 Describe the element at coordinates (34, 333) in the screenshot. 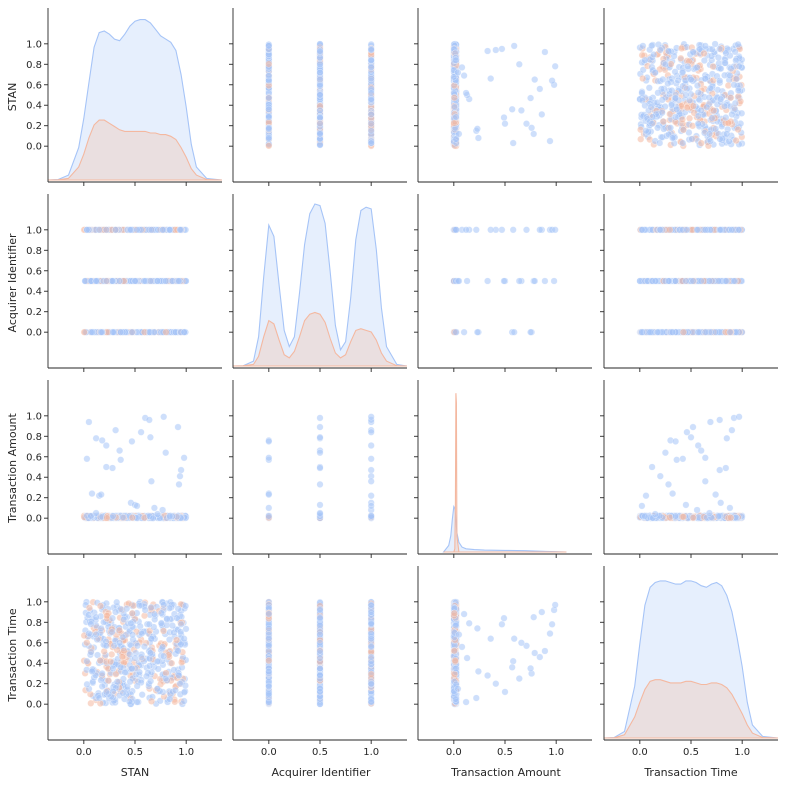

I see `y-tick-label: 0.0` at that location.